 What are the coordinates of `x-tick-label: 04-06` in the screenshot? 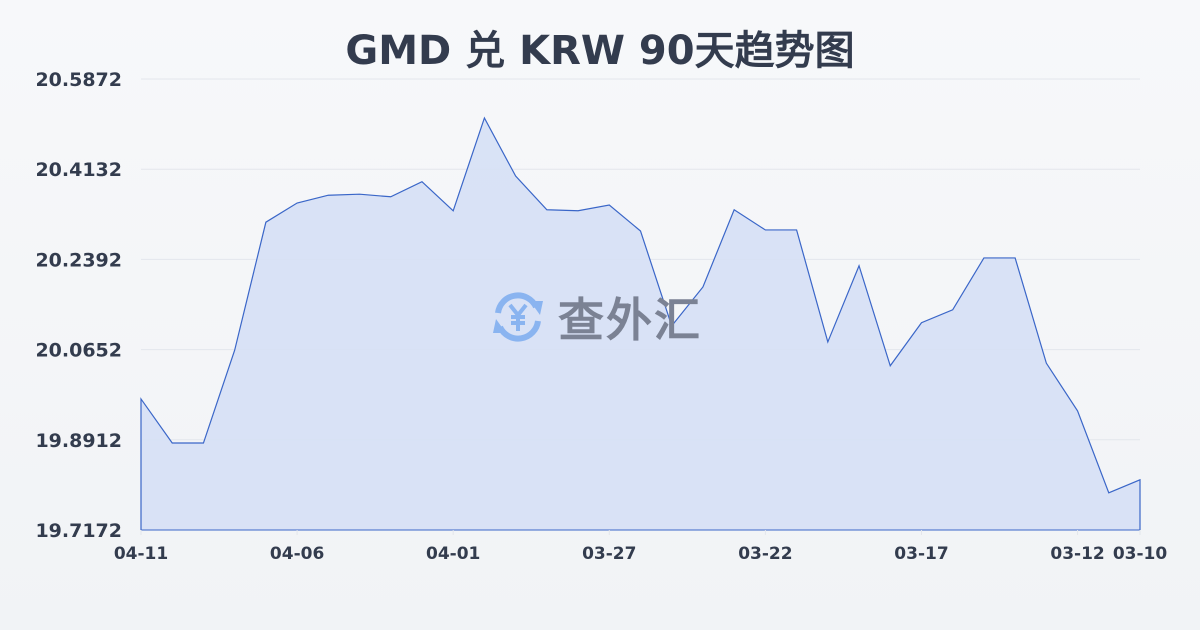 It's located at (297, 554).